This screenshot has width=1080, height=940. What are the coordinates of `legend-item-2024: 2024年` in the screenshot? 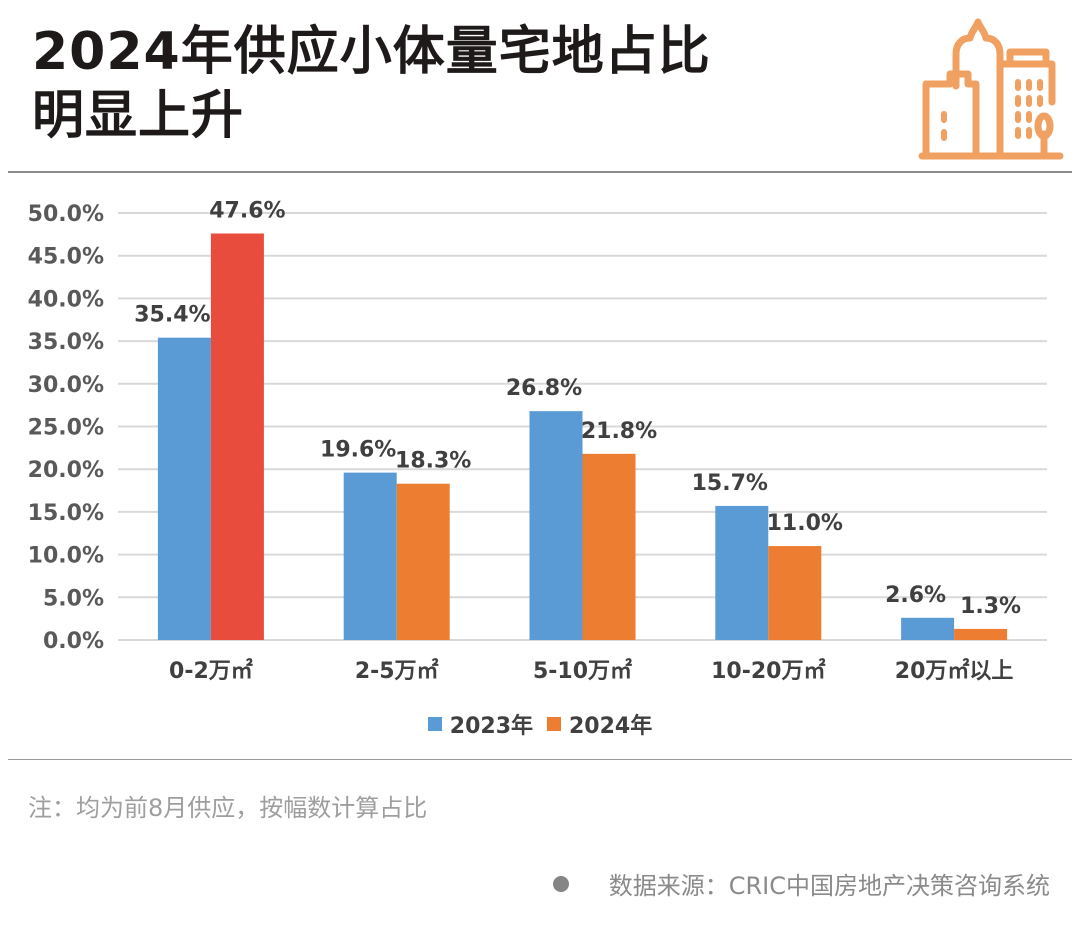 It's located at (599, 724).